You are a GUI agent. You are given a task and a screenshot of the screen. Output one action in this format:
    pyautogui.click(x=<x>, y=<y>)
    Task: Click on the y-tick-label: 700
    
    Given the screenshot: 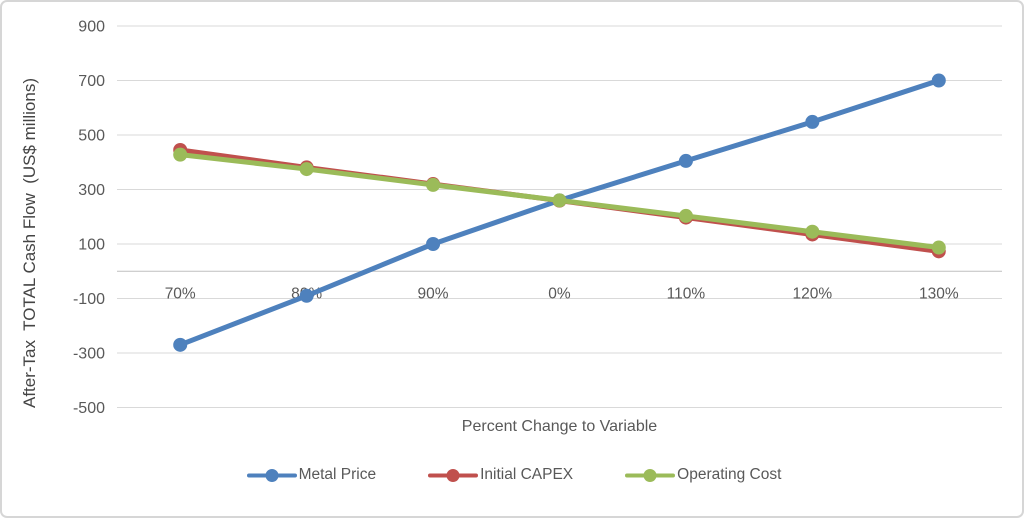 What is the action you would take?
    pyautogui.click(x=91, y=81)
    